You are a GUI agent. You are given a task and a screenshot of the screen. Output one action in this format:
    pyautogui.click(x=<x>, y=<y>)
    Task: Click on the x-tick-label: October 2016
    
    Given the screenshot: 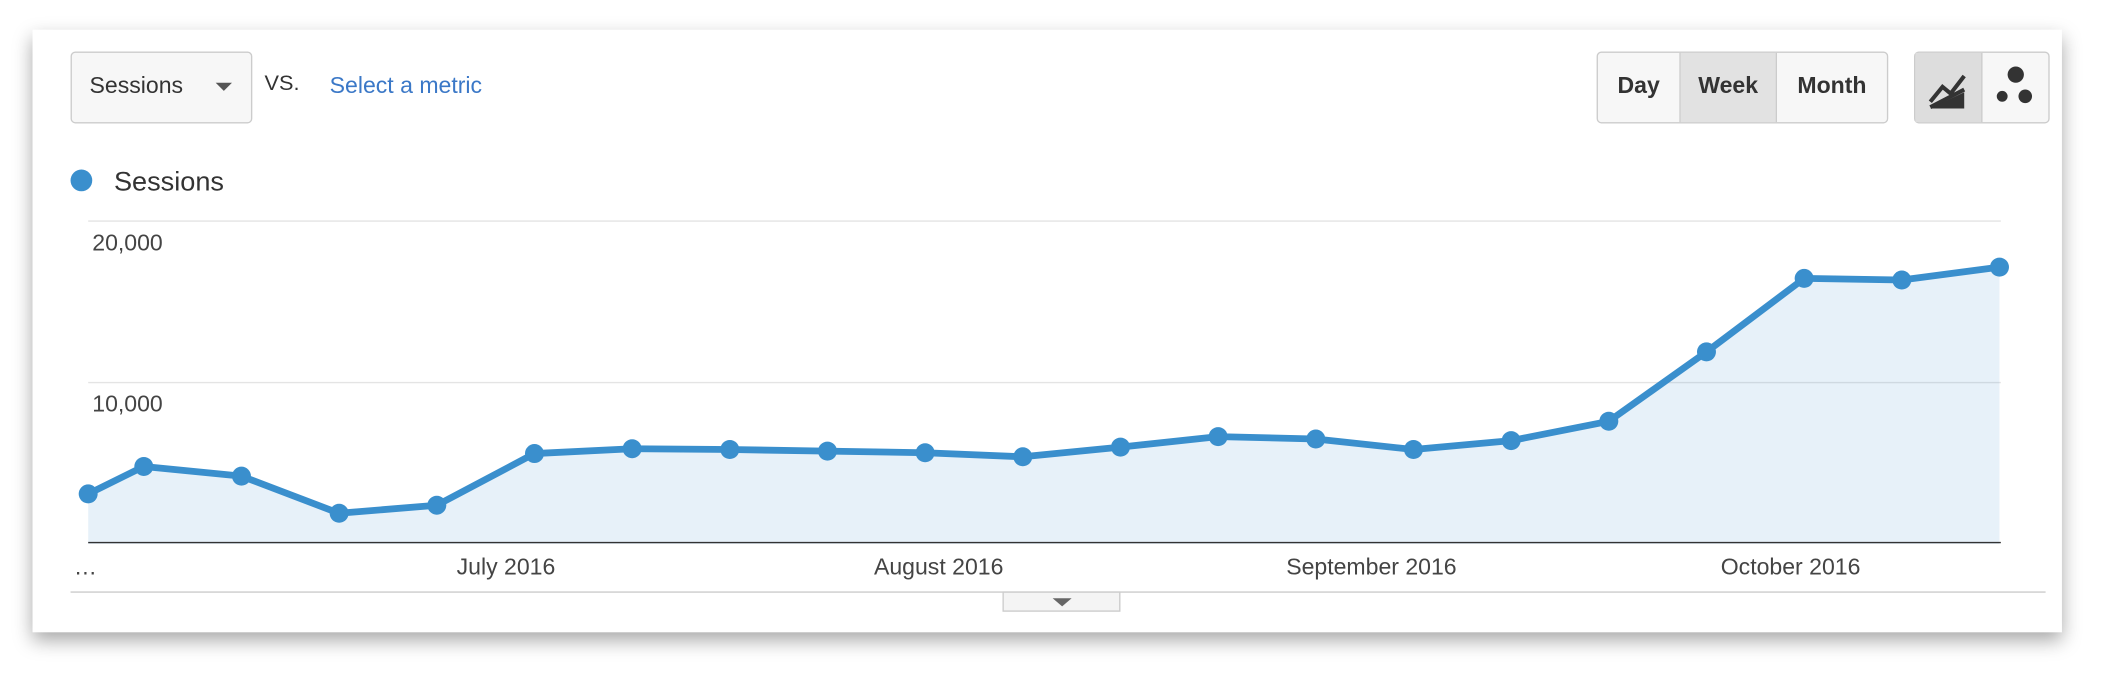 What is the action you would take?
    pyautogui.click(x=1791, y=566)
    